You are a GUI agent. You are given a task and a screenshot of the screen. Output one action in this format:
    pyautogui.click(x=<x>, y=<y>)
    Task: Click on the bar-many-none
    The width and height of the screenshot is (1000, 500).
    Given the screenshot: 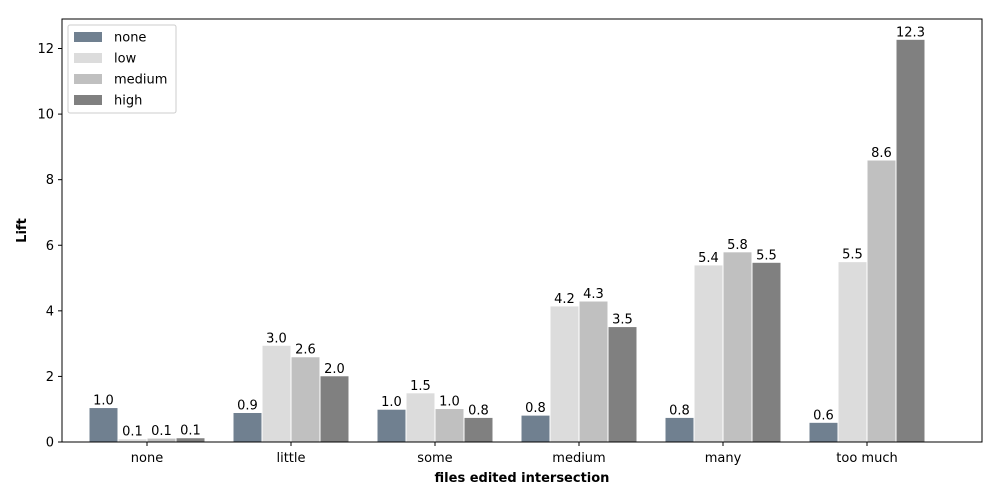 What is the action you would take?
    pyautogui.click(x=679, y=429)
    